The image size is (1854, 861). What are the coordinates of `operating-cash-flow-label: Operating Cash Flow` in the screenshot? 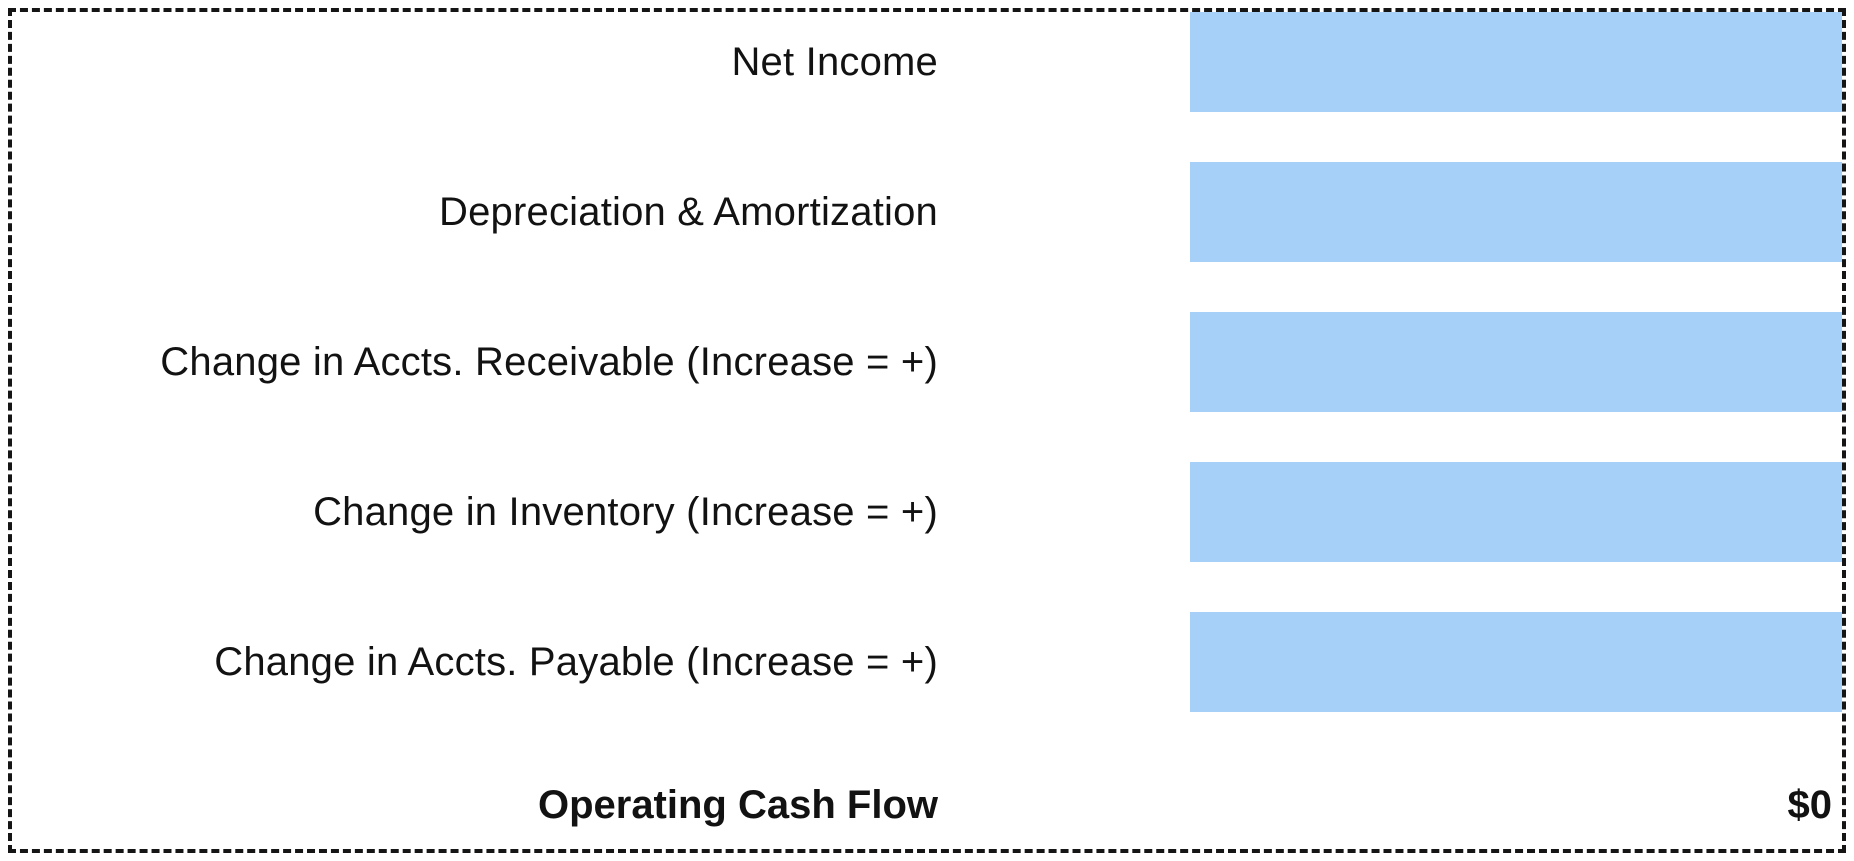 It's located at (737, 805).